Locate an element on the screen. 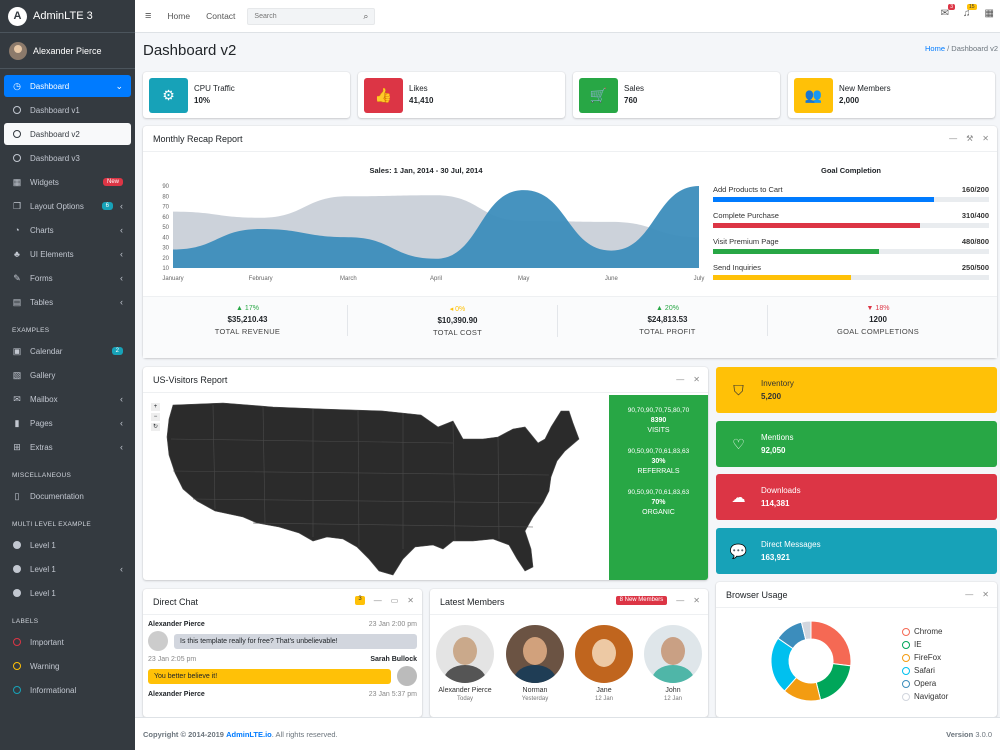 This screenshot has width=1000, height=750. sidebar-item-label: Gallery is located at coordinates (43, 375).